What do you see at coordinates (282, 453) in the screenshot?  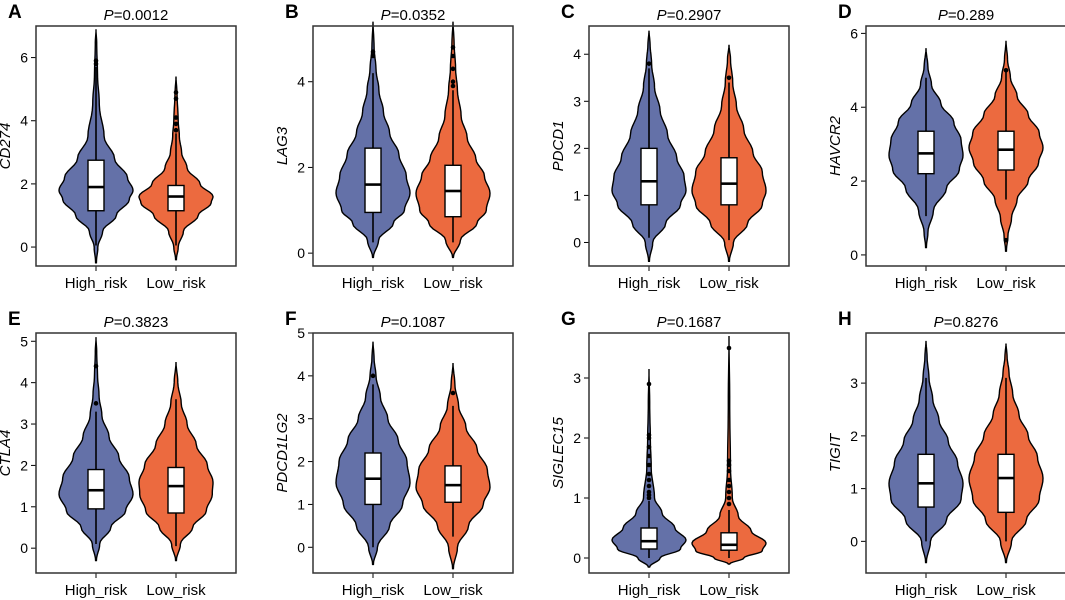 I see `y-axis-label: PDCD1LG2` at bounding box center [282, 453].